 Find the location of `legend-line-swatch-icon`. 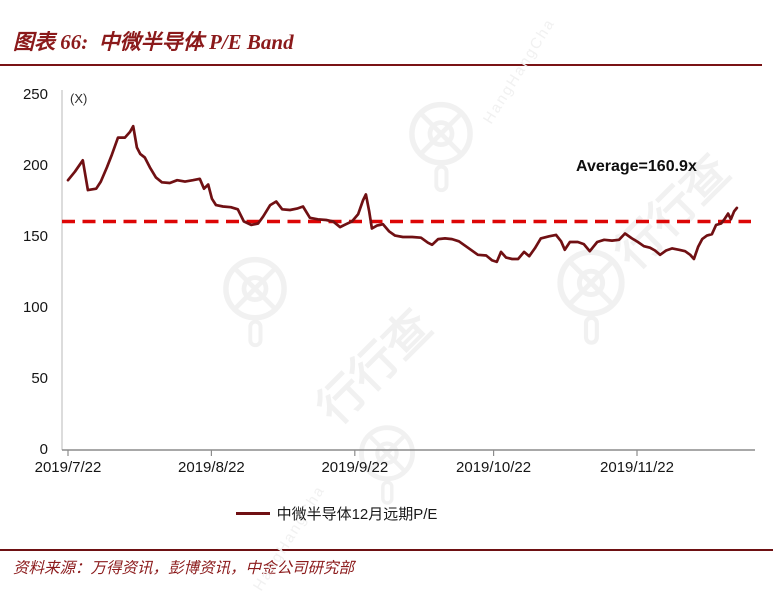

legend-line-swatch-icon is located at coordinates (252, 513).